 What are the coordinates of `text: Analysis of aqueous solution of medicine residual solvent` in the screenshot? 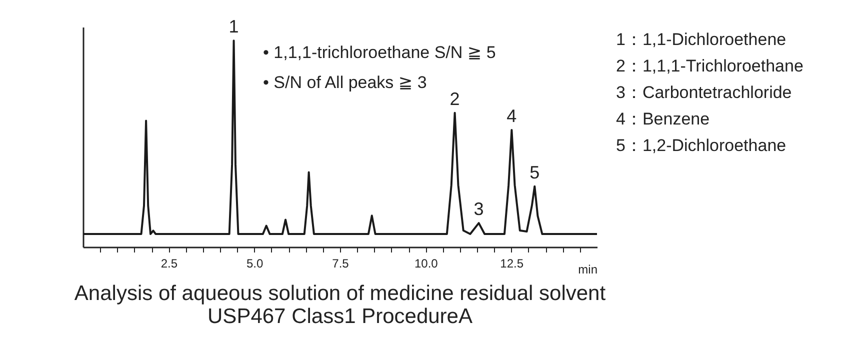 It's located at (340, 293).